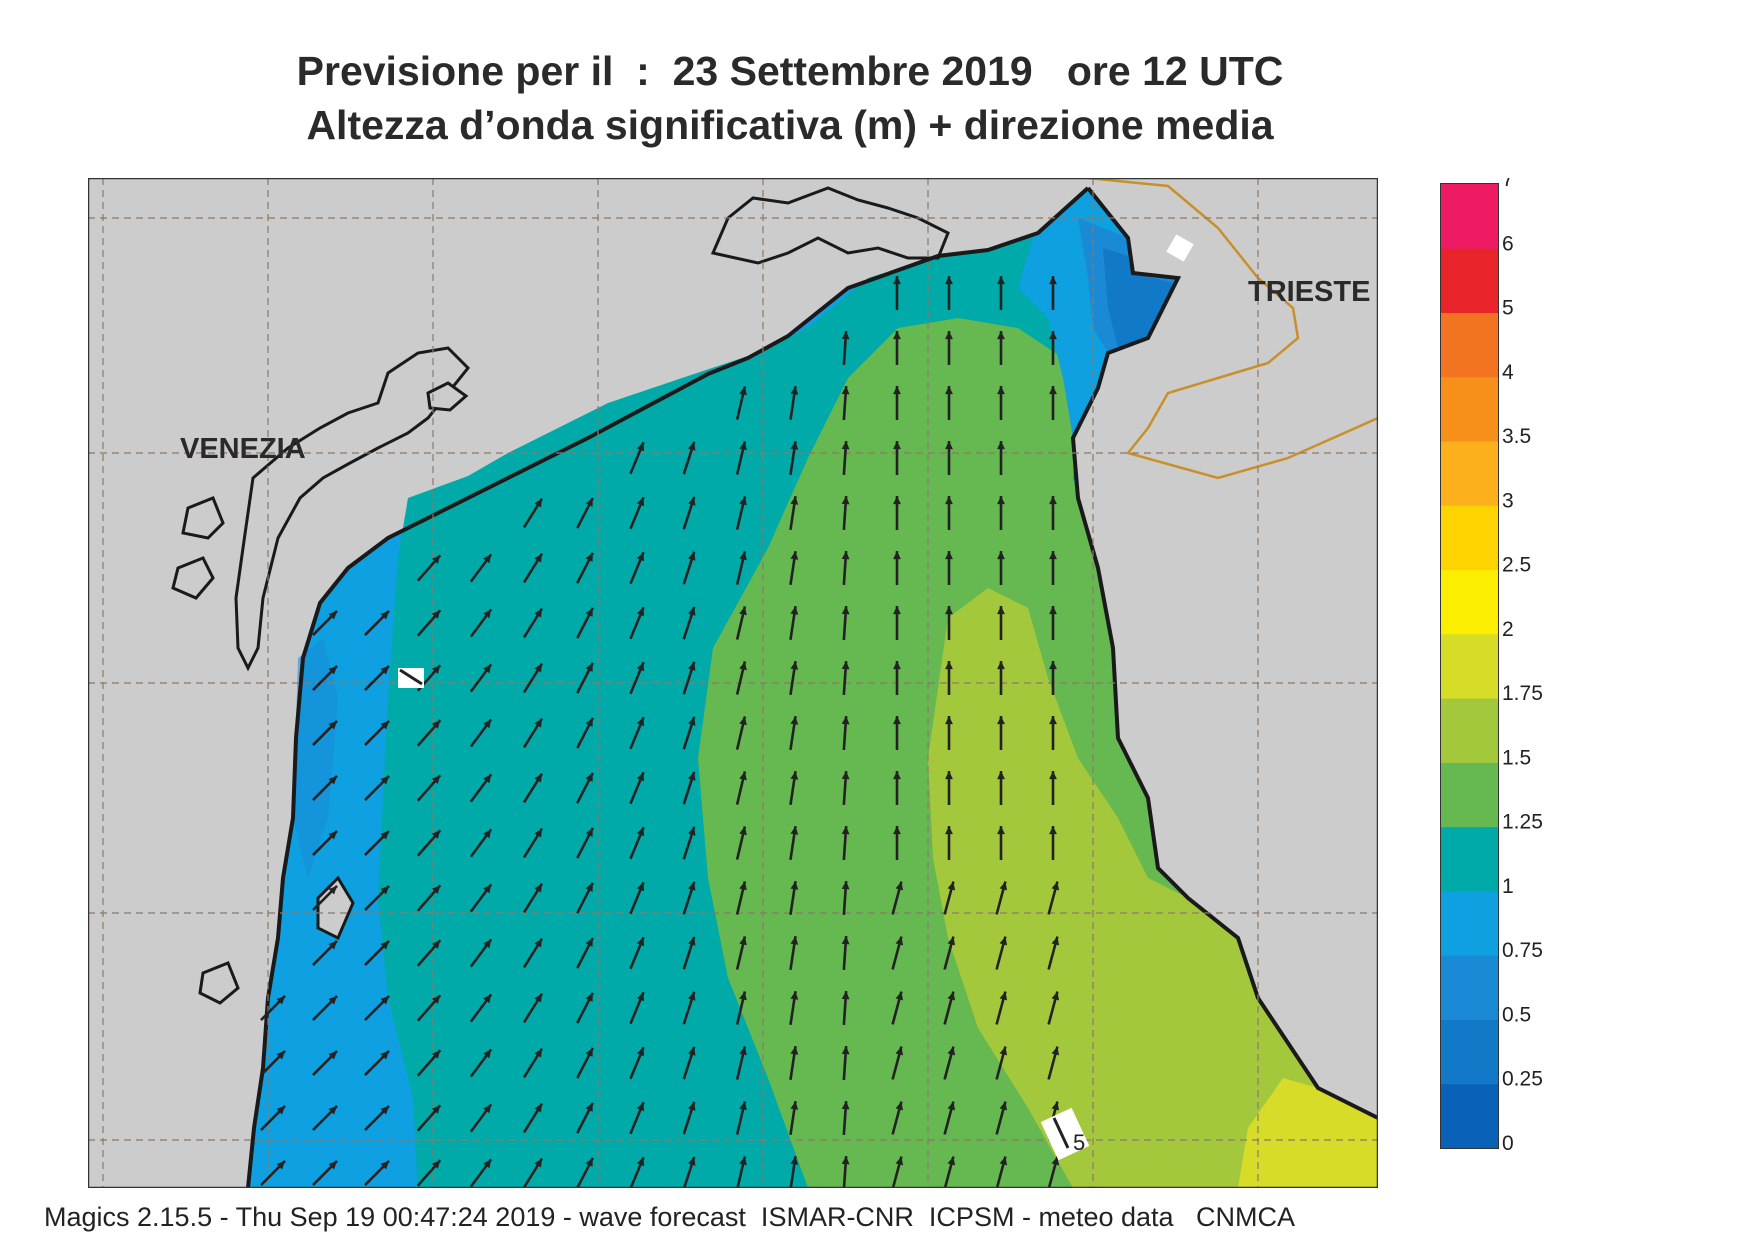  Describe the element at coordinates (1308, 1133) in the screenshot. I see `zone-1.75-2` at that location.